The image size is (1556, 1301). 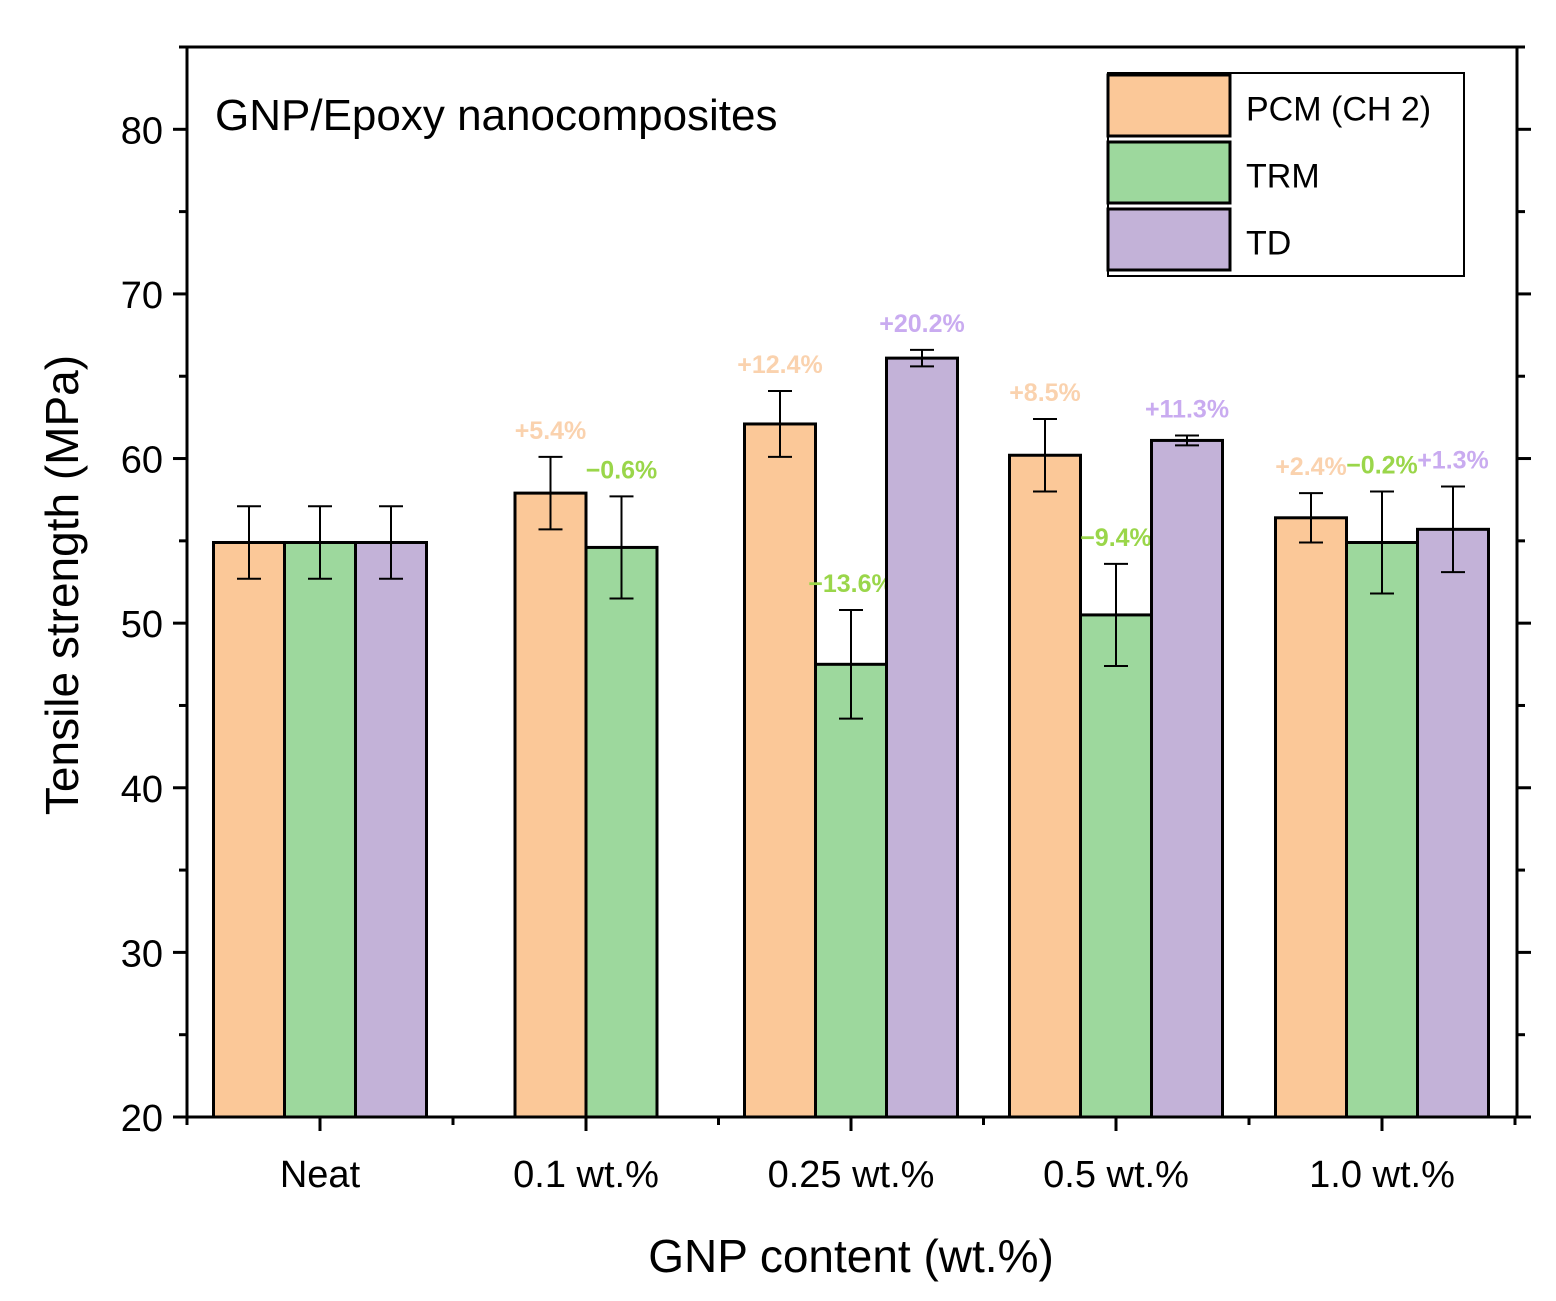 I want to click on data-label-3-5: +1.3%, so click(x=1453, y=461).